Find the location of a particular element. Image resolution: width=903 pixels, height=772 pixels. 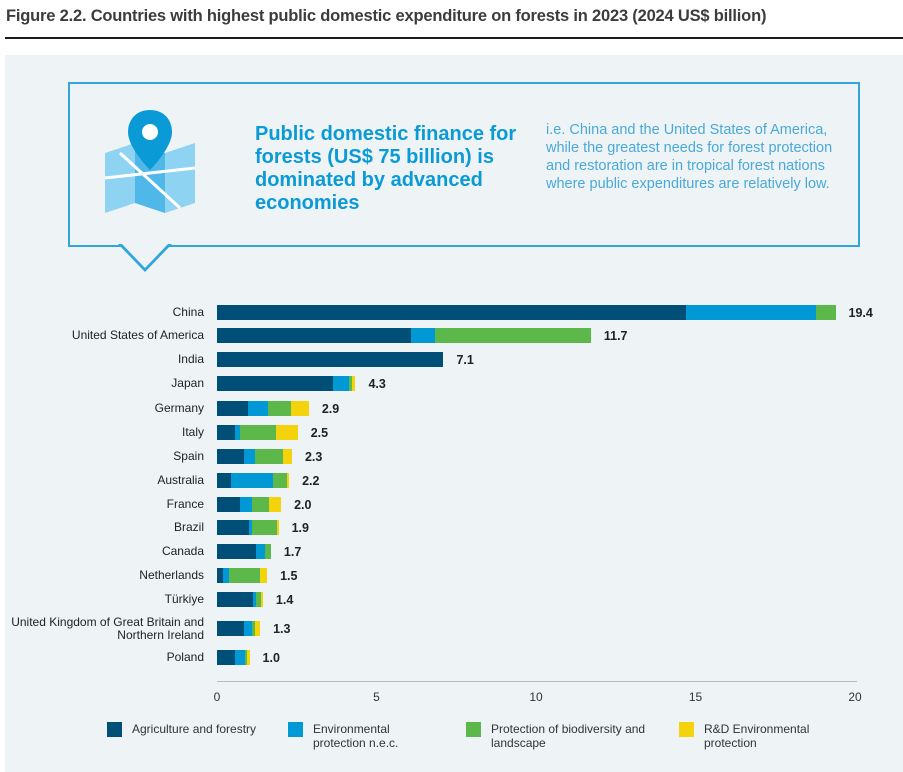

category-label: Poland is located at coordinates (185, 657).